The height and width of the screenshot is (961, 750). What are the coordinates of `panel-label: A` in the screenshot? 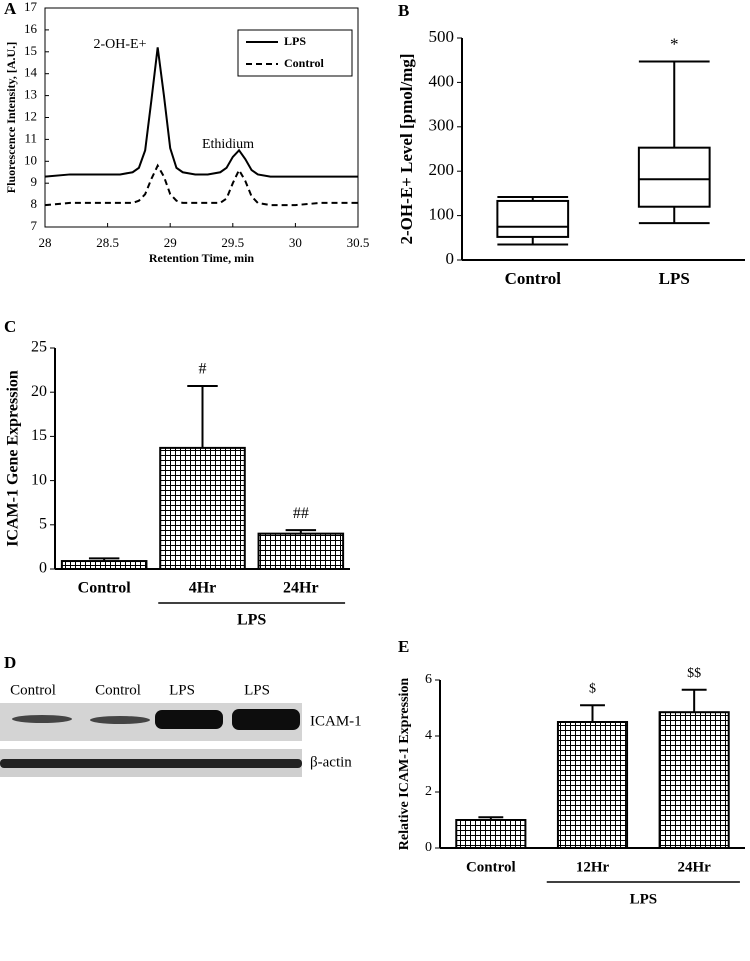 It's located at (10, 9).